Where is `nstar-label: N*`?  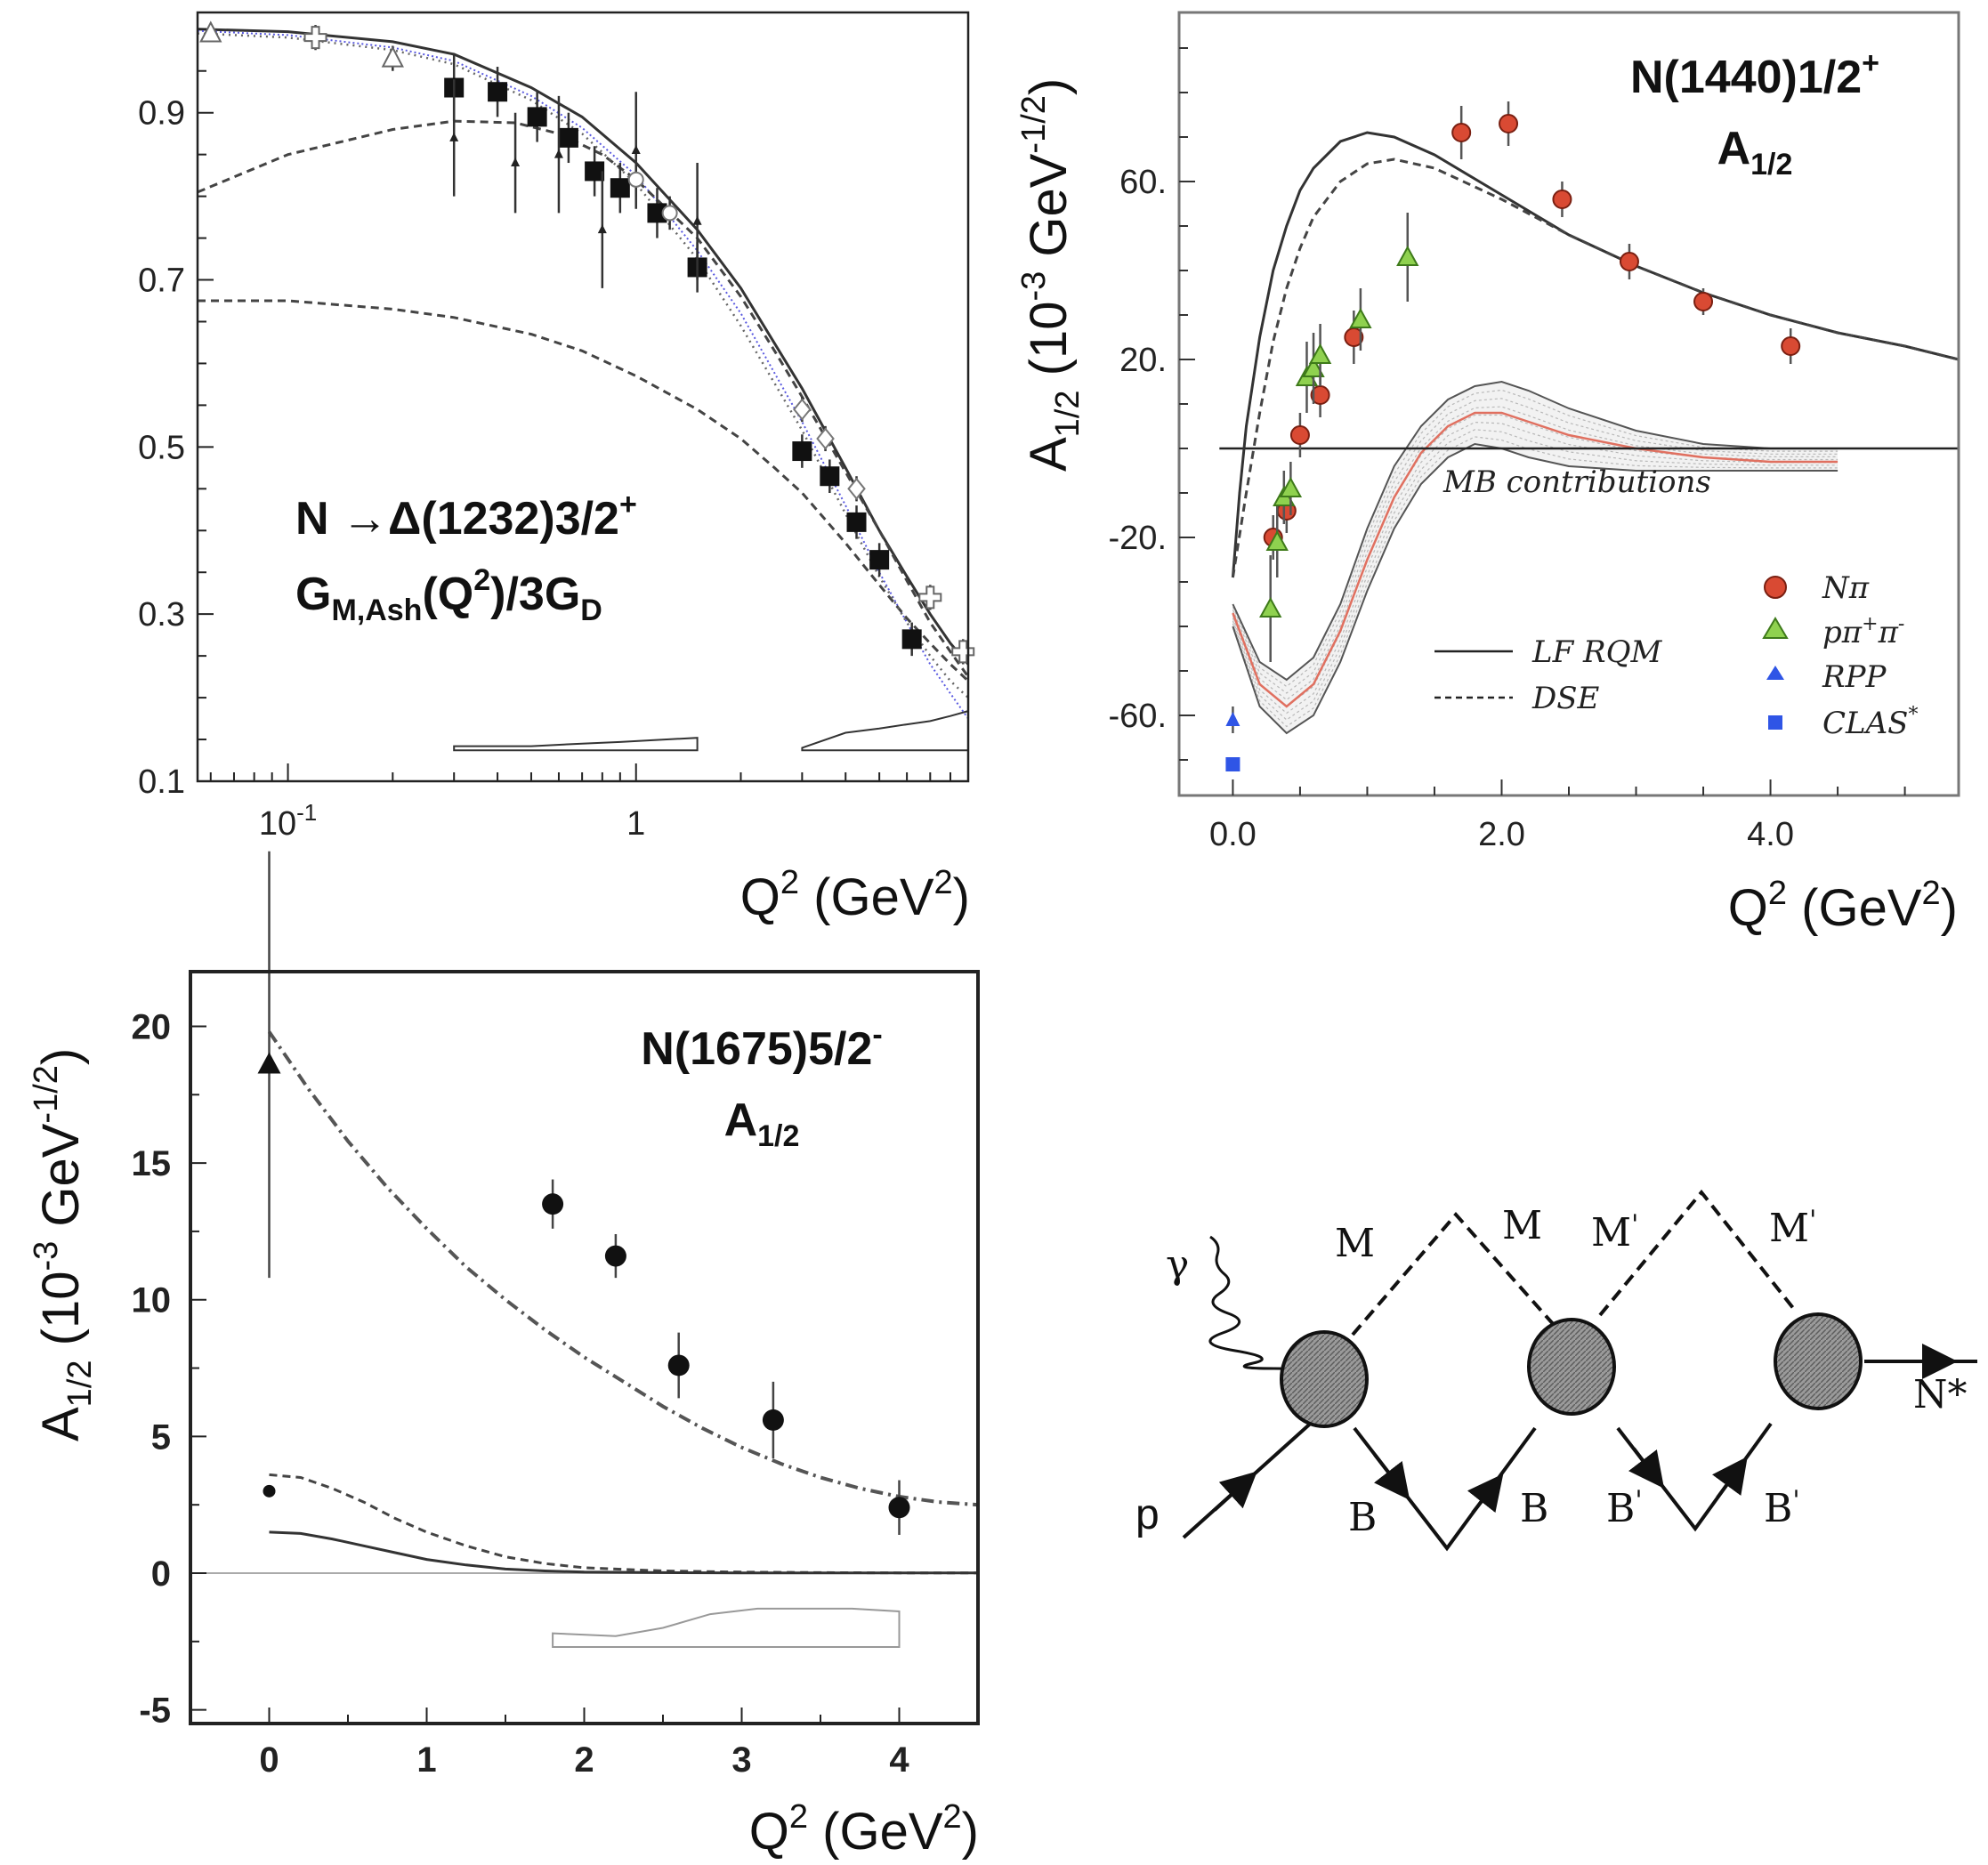 nstar-label: N* is located at coordinates (1940, 1394).